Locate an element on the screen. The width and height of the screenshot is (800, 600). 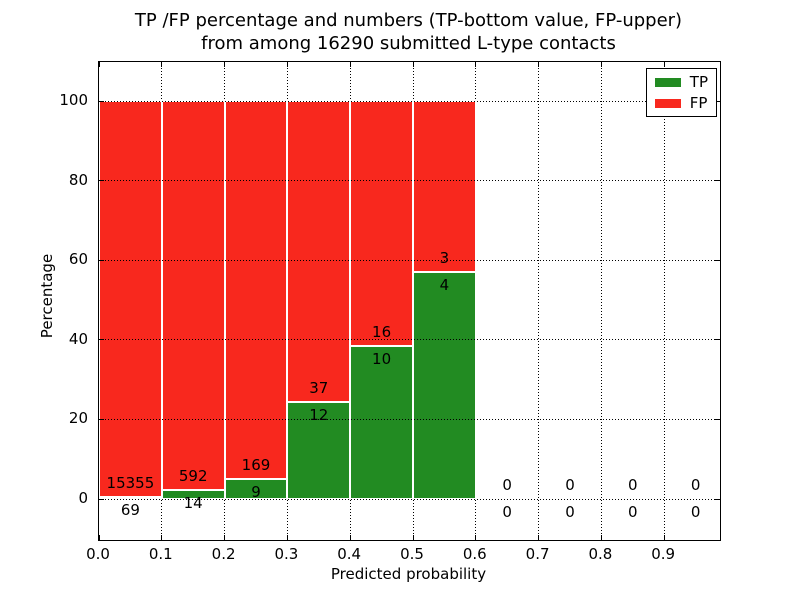
annotation-fp-count: 16 is located at coordinates (382, 331).